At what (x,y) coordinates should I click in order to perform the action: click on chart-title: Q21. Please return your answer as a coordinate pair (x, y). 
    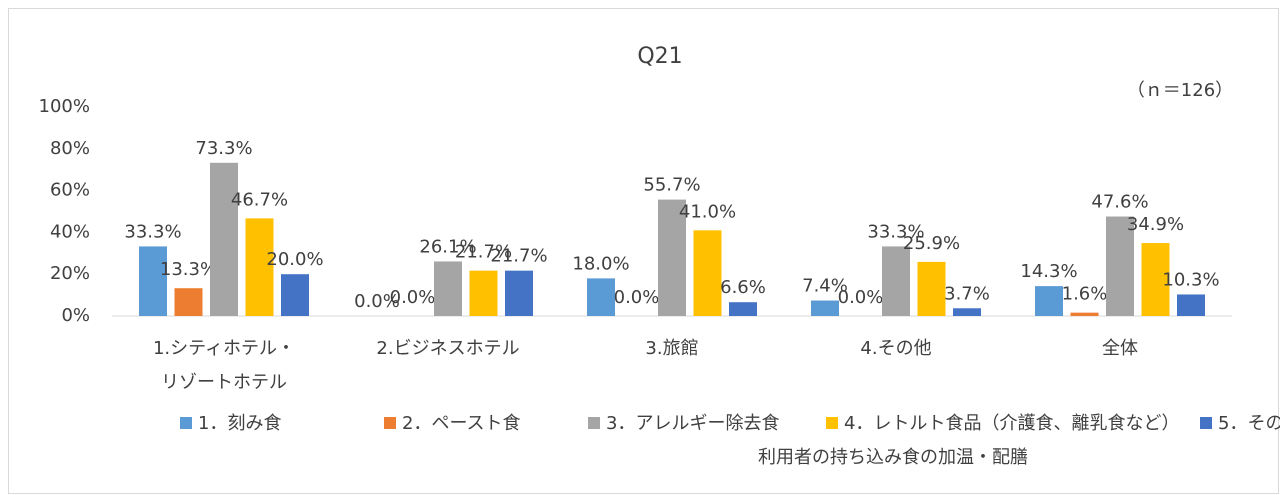
    Looking at the image, I should click on (659, 56).